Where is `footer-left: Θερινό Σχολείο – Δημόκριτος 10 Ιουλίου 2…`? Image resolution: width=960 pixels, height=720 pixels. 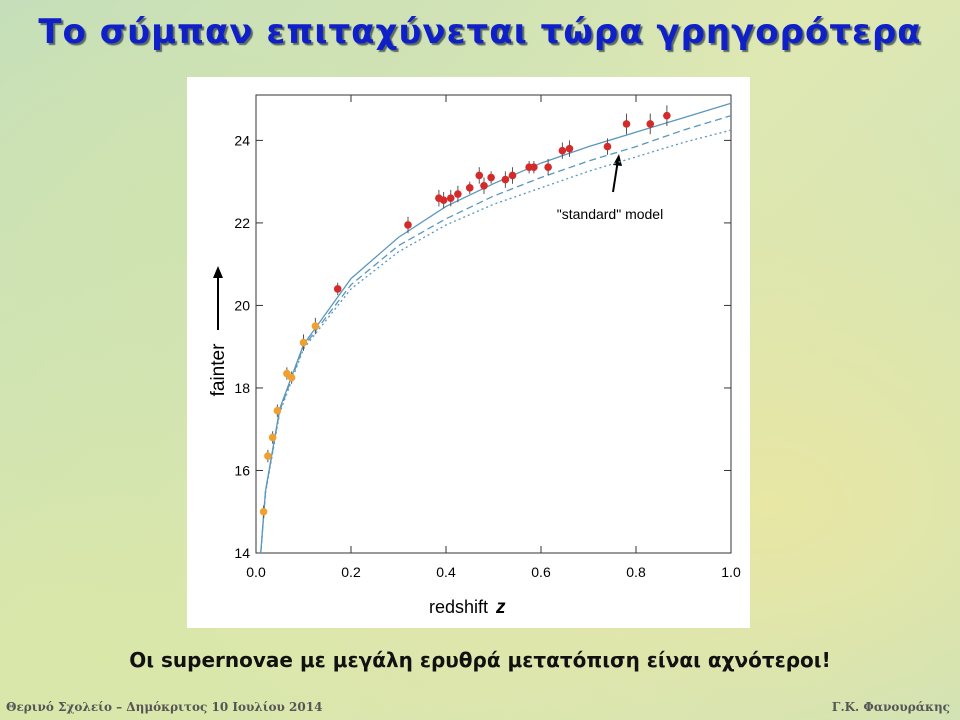
footer-left: Θερινό Σχολείο – Δημόκριτος 10 Ιουλίου 2… is located at coordinates (164, 707).